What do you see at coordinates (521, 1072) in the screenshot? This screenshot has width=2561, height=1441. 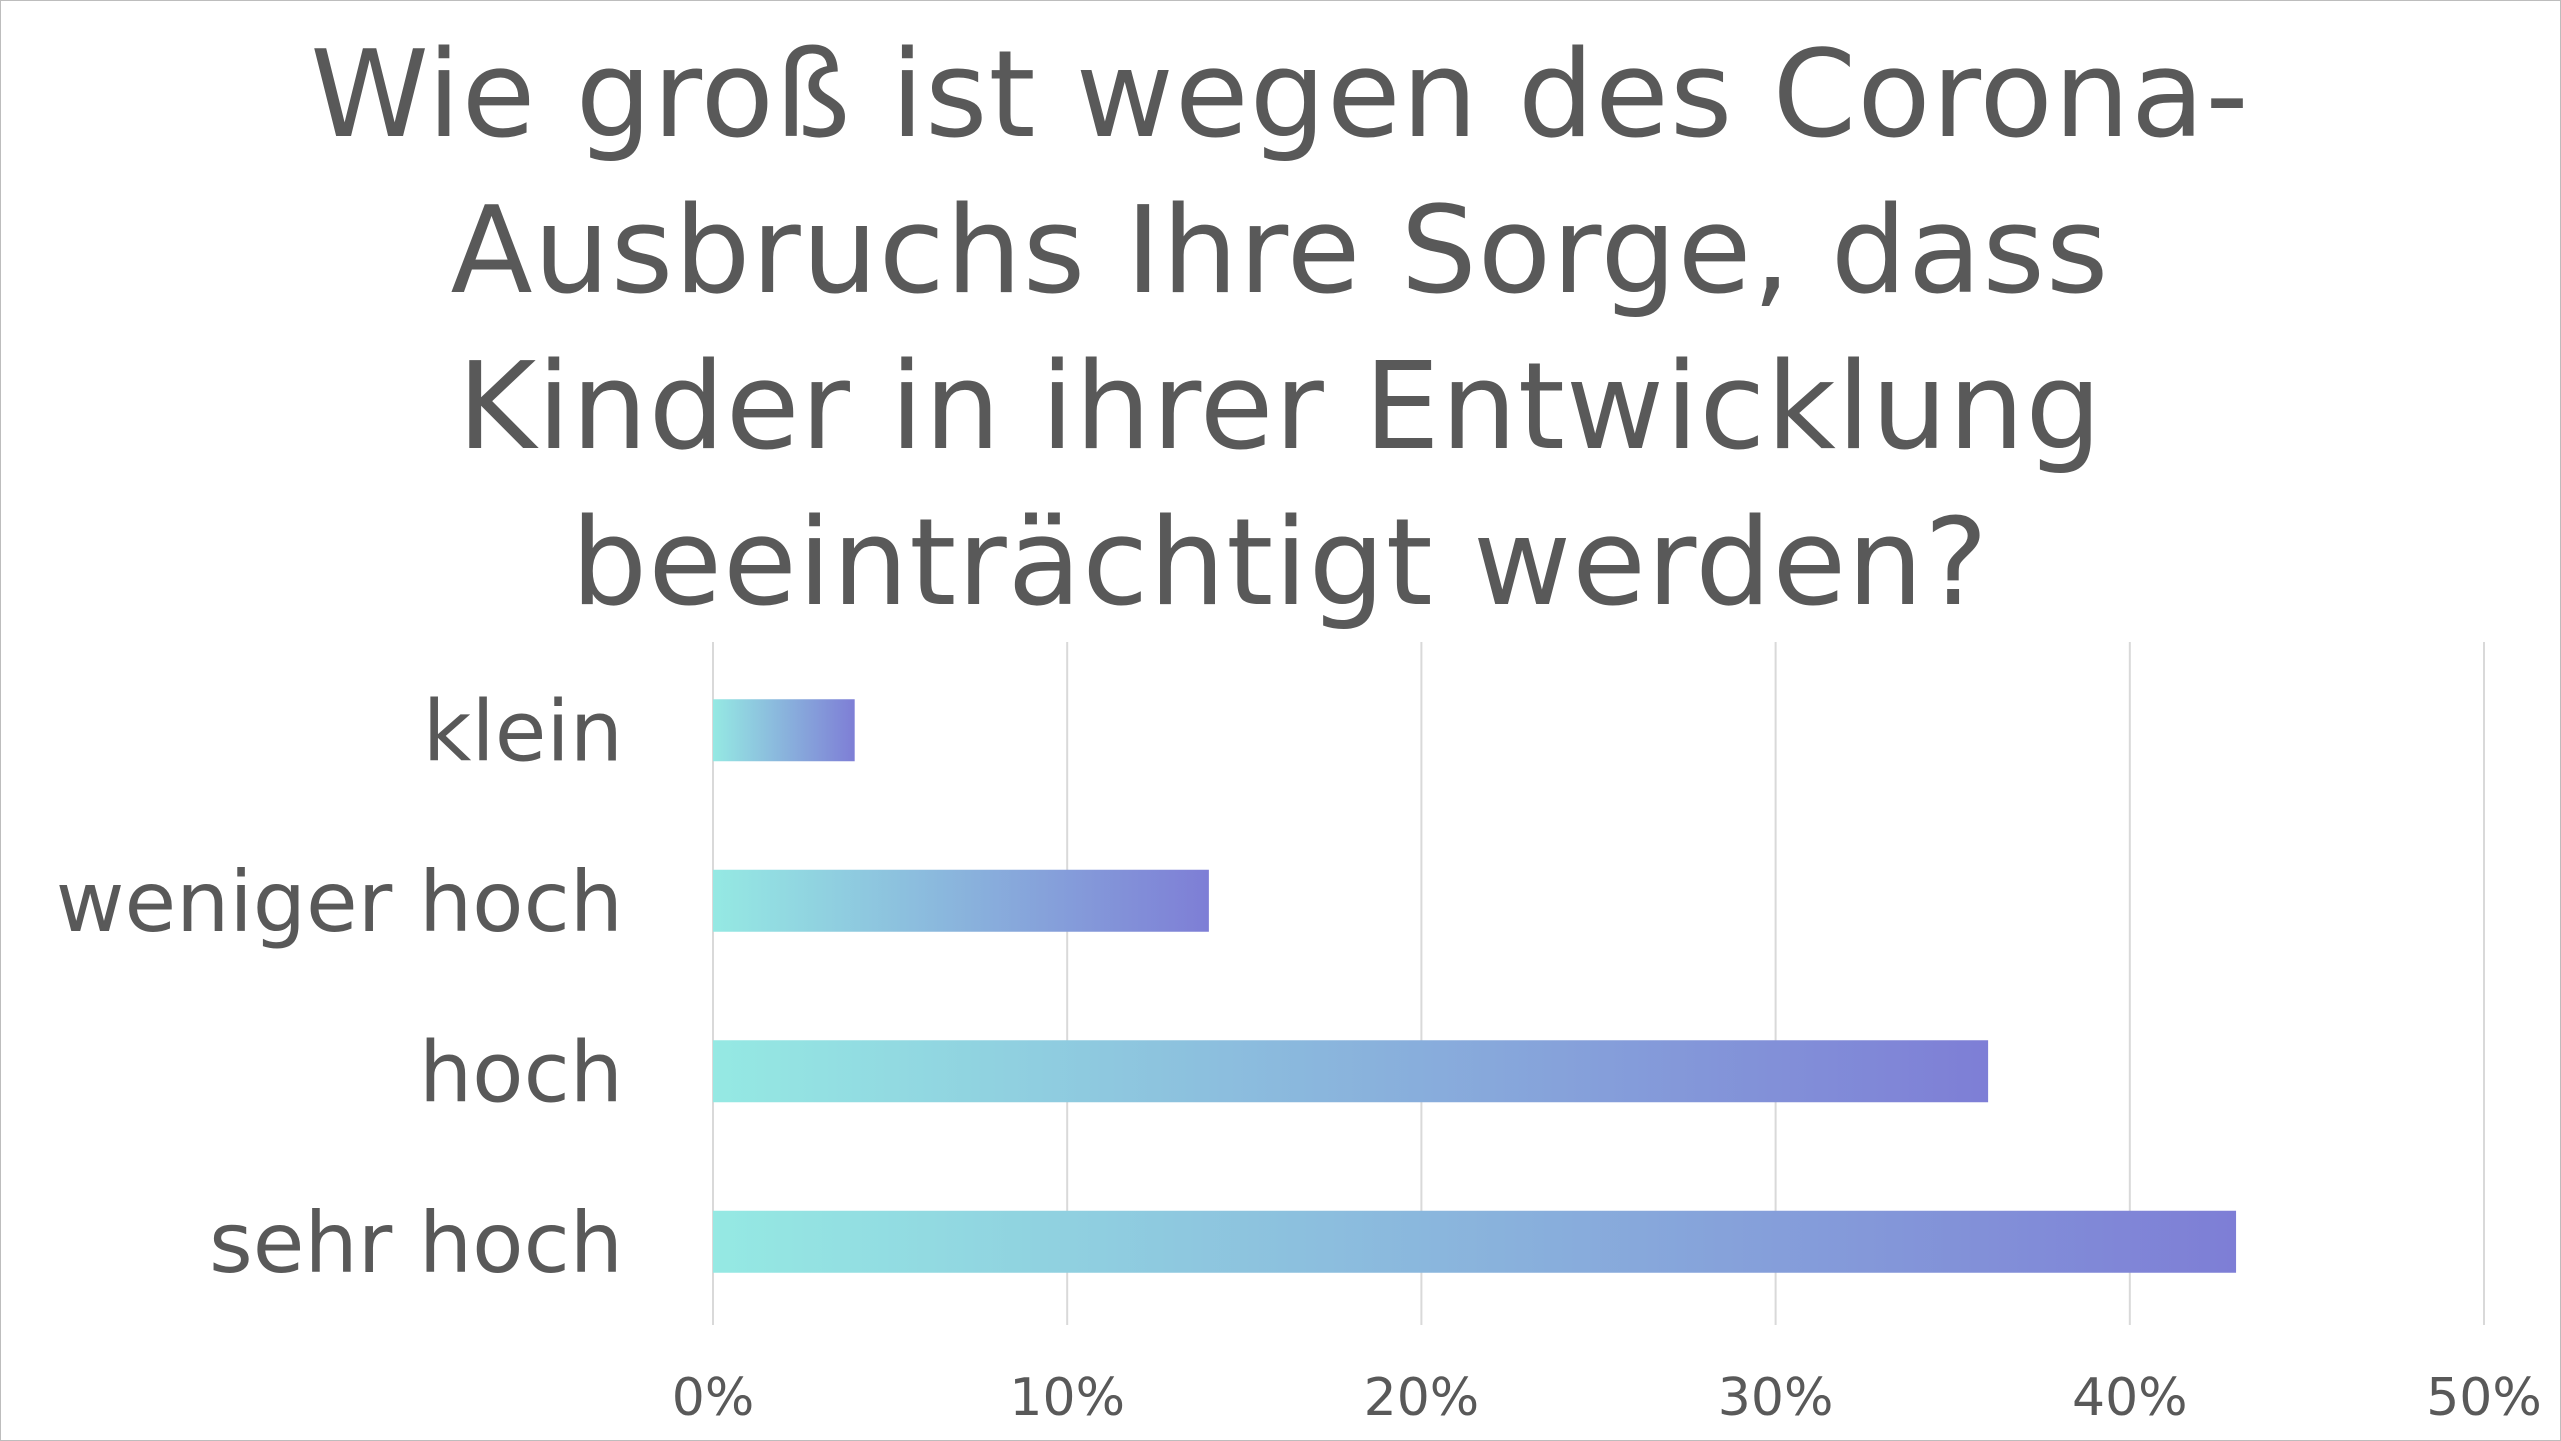 I see `category-label: hoch` at bounding box center [521, 1072].